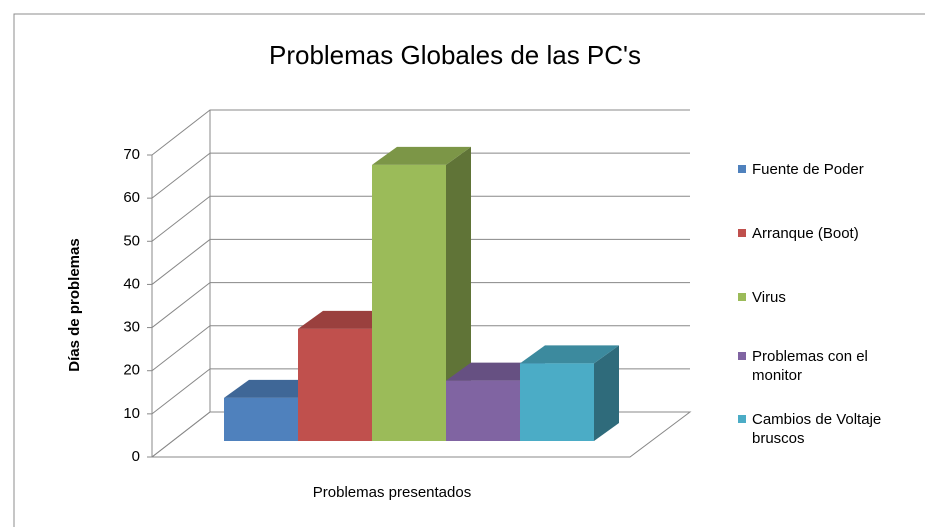  I want to click on x-axis-label: Problemas presentados, so click(392, 492).